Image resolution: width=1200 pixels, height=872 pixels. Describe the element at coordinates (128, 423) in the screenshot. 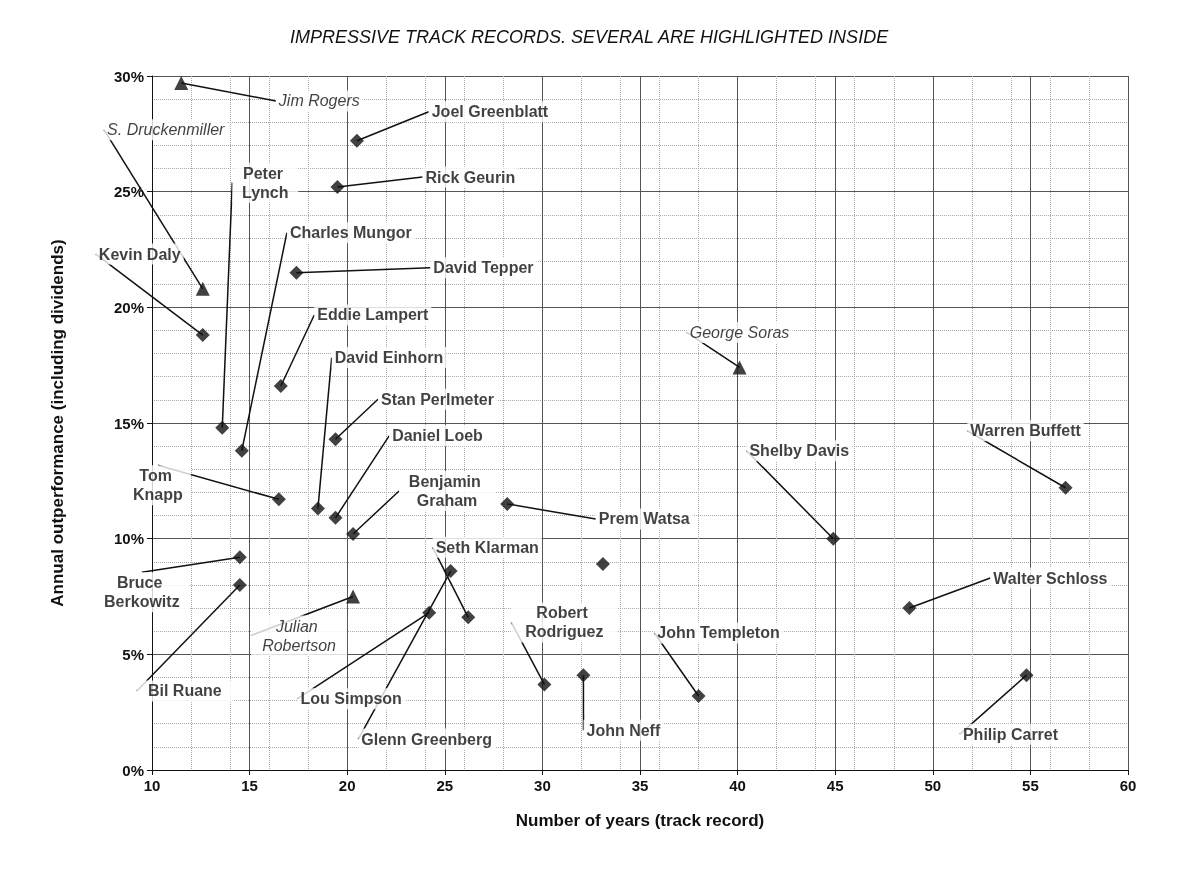

I see `y-tick-label: 15%` at that location.